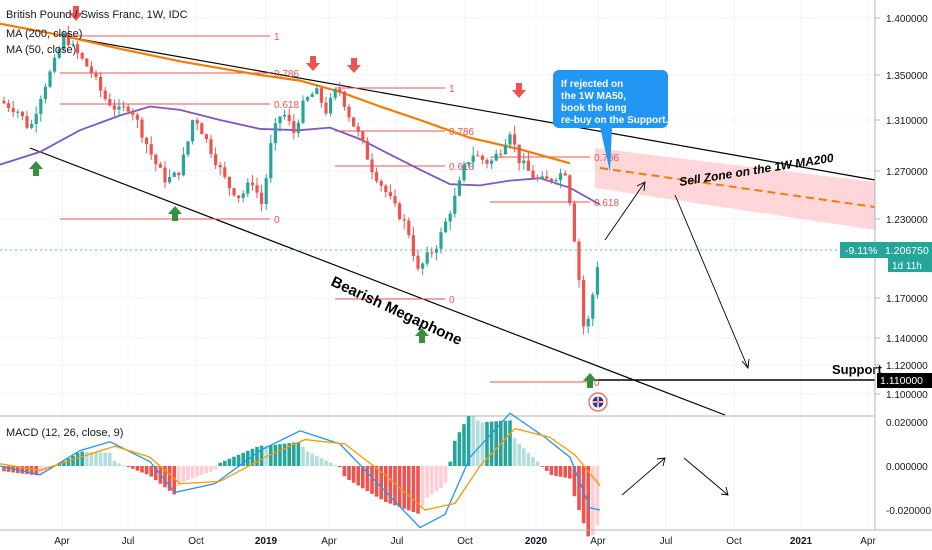  What do you see at coordinates (641, 186) in the screenshot?
I see `projection-arrow-up-head` at bounding box center [641, 186].